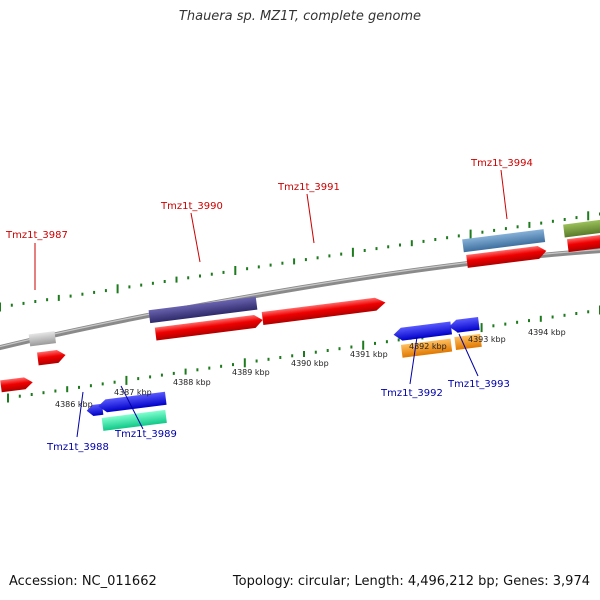 The width and height of the screenshot is (600, 600). Describe the element at coordinates (464, 325) in the screenshot. I see `gene-tmz1t-3993-cds` at that location.